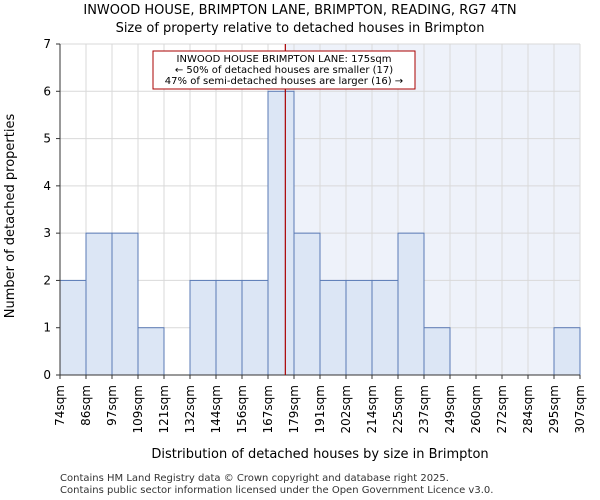 This screenshot has width=600, height=500. I want to click on bar-86sqm, so click(99, 304).